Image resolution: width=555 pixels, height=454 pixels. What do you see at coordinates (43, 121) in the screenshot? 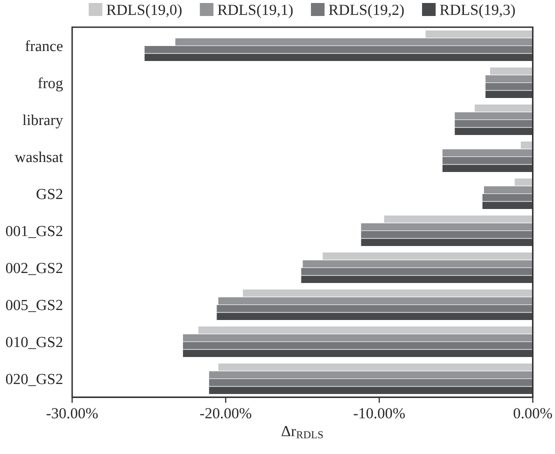
I see `y-tick-label: library` at bounding box center [43, 121].